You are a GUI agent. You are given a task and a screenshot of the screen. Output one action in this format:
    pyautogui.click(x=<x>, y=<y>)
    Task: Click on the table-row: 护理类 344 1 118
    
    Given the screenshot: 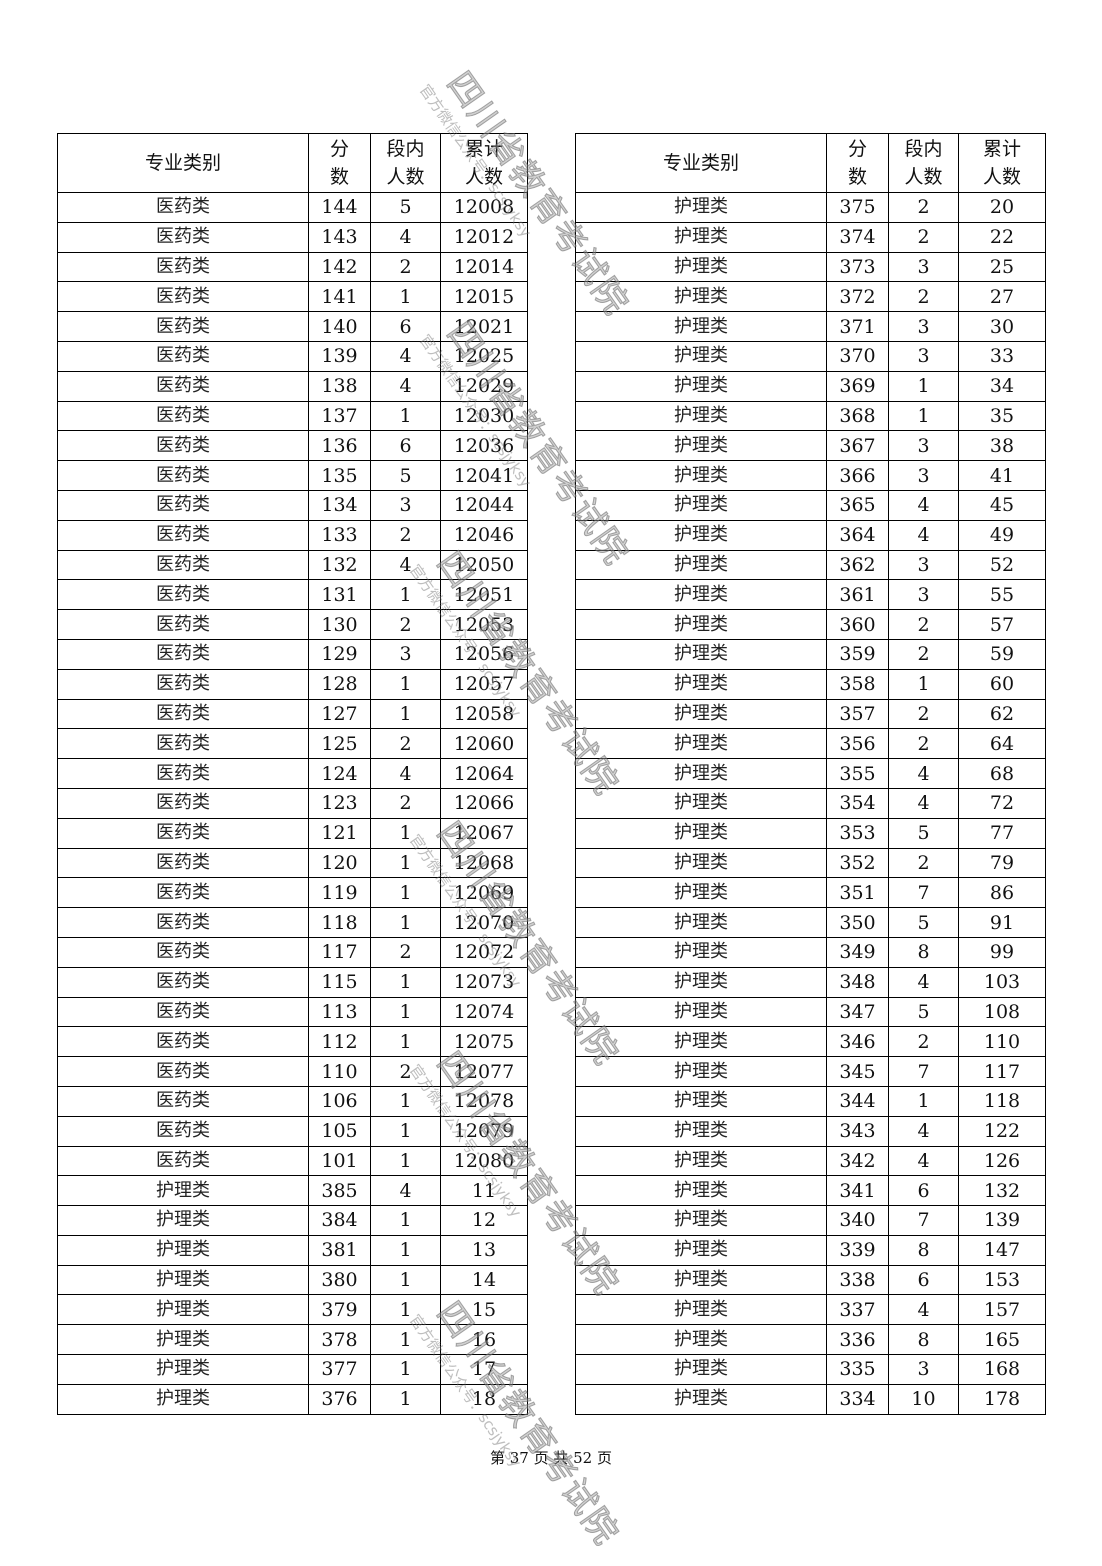 What is the action you would take?
    pyautogui.click(x=810, y=1101)
    